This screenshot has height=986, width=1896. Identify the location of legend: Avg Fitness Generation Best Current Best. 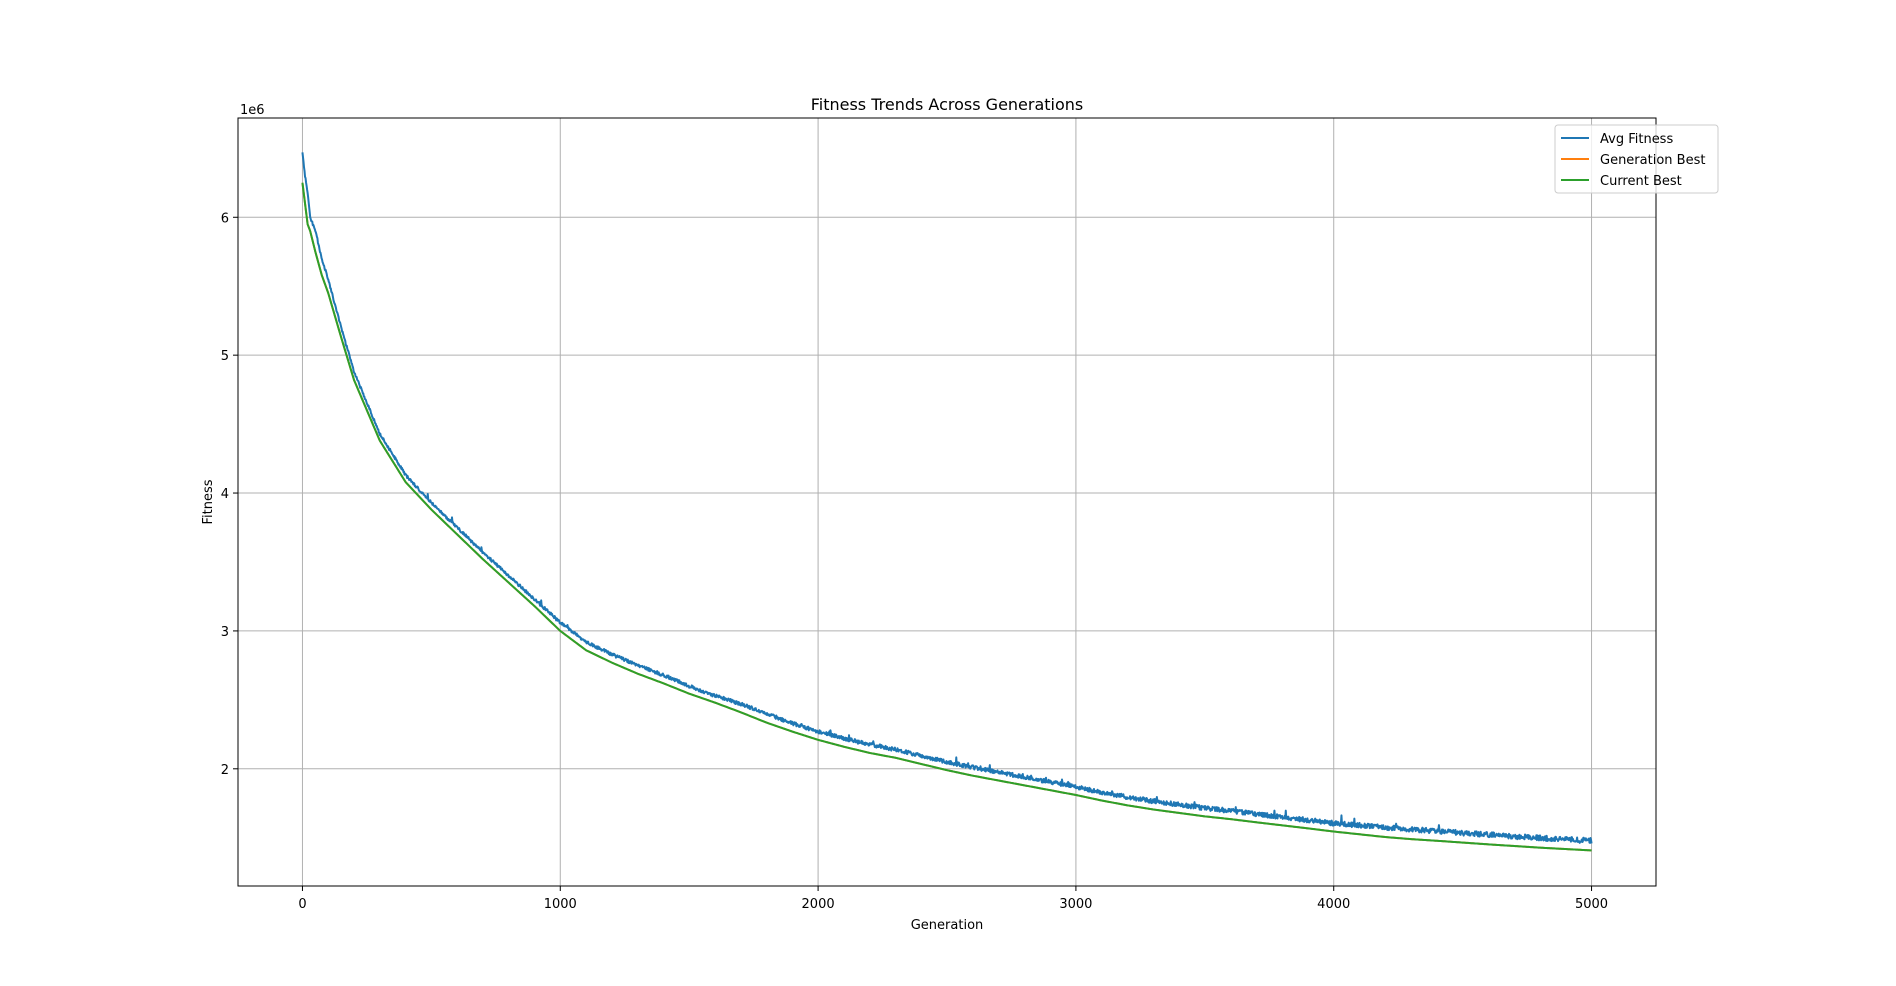
(1636, 159).